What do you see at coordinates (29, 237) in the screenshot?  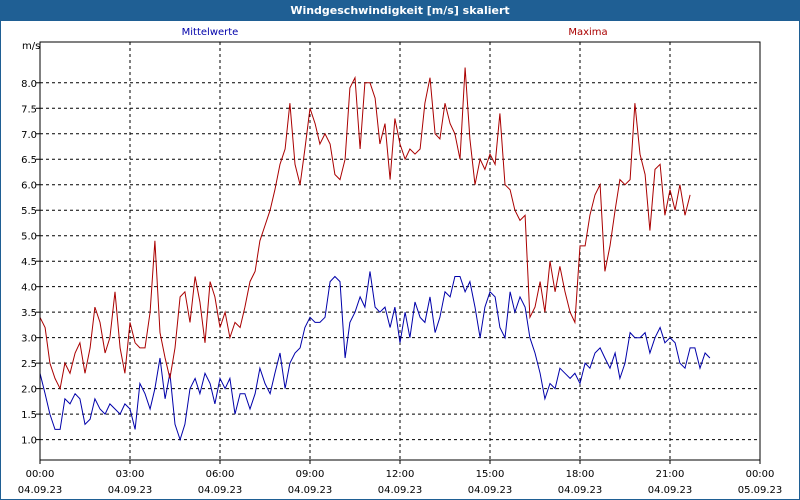 I see `y-tick-label: 5.0` at bounding box center [29, 237].